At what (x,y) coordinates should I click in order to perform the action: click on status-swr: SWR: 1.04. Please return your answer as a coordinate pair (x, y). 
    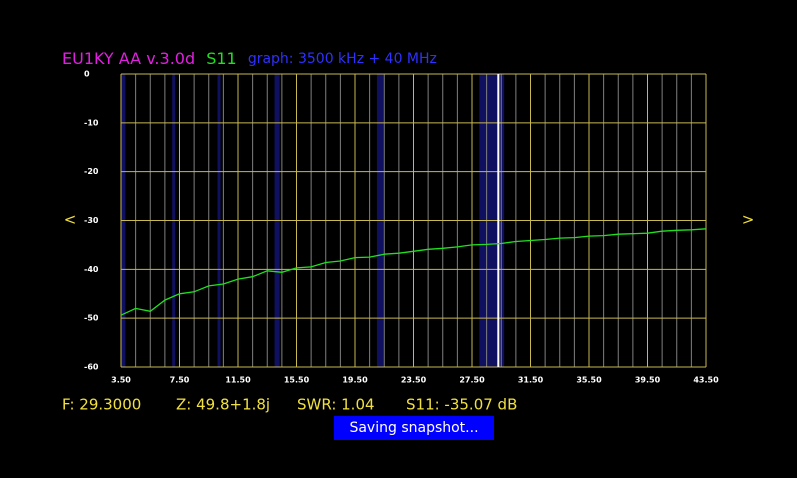
    Looking at the image, I should click on (336, 405).